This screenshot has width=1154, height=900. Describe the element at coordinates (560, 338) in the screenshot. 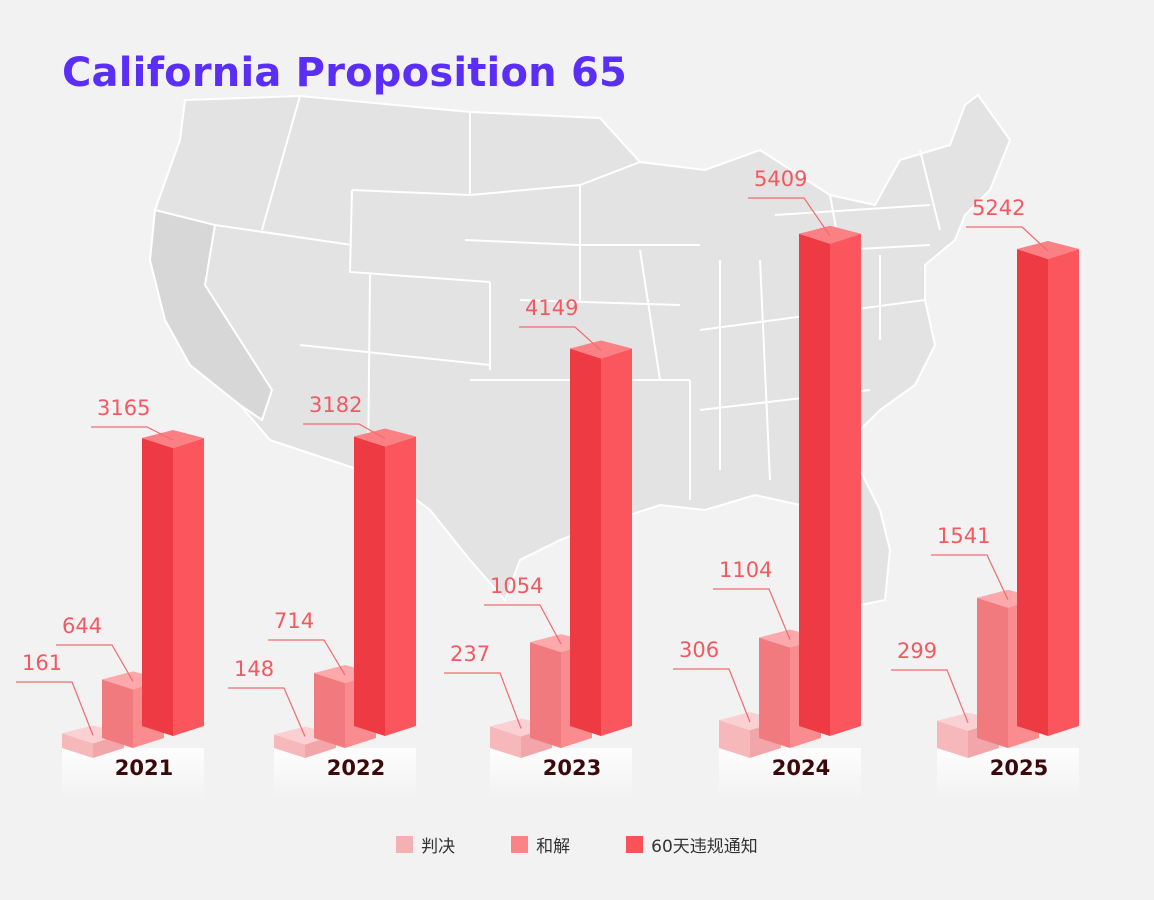

I see `leader-line-notice-2023` at that location.